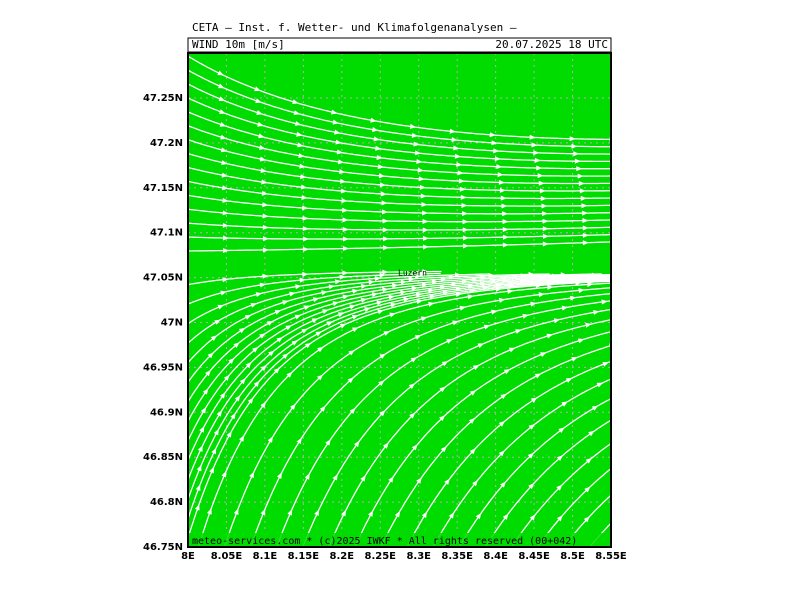 The width and height of the screenshot is (800, 604). I want to click on x-tick-label: 8E, so click(188, 556).